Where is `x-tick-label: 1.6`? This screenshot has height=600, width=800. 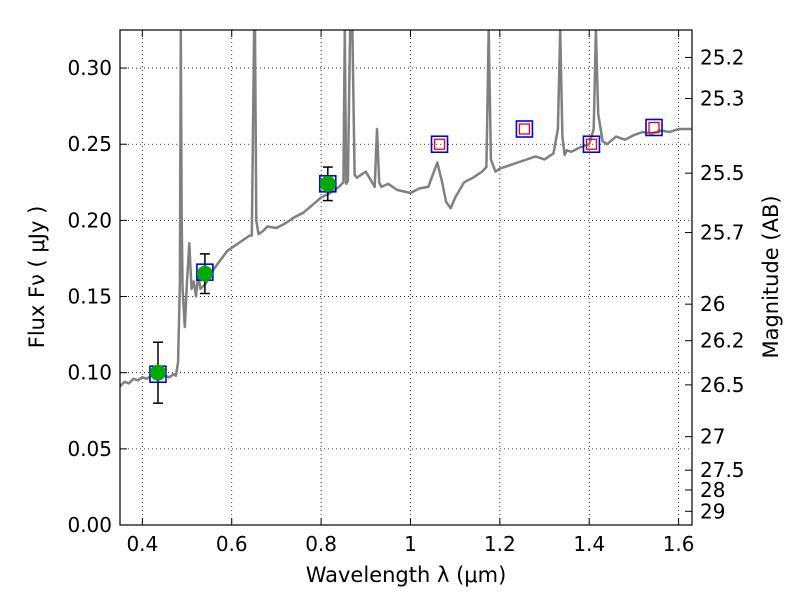
x-tick-label: 1.6 is located at coordinates (679, 544).